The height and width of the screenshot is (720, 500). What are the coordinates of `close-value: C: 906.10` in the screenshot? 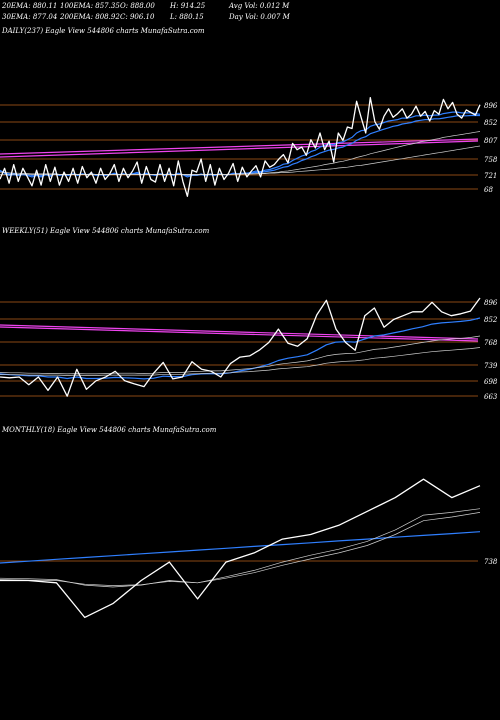 It's located at (137, 17).